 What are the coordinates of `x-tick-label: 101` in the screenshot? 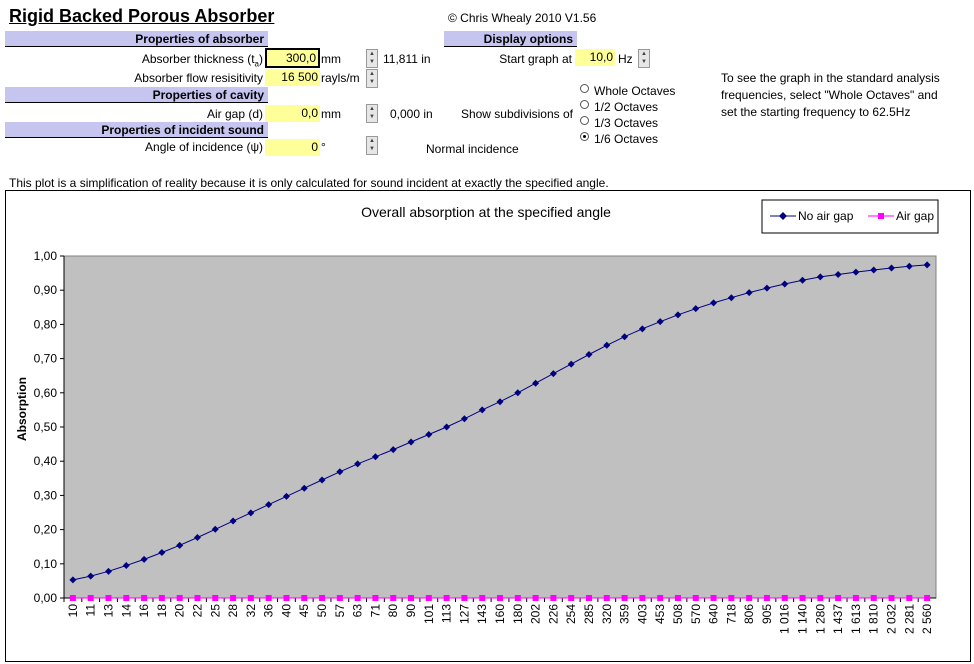 It's located at (429, 614).